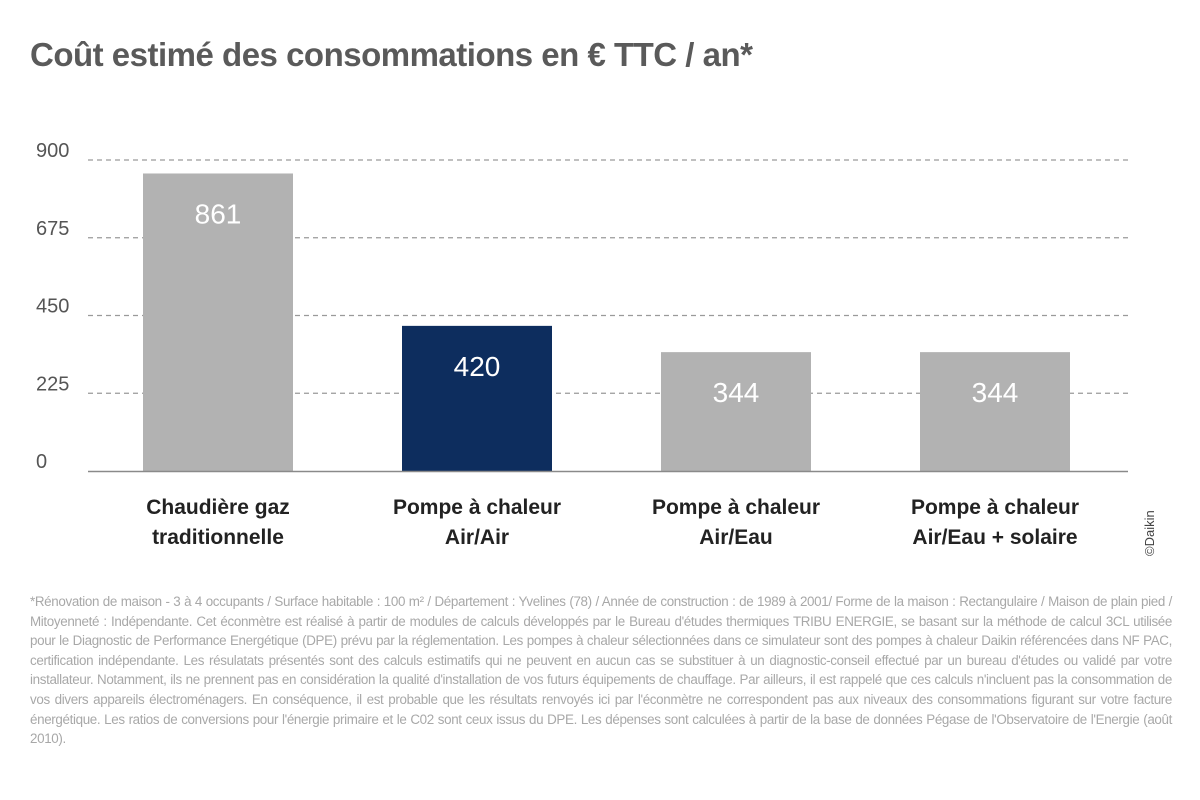 Image resolution: width=1200 pixels, height=800 pixels. I want to click on y-tick-label: 225, so click(52, 384).